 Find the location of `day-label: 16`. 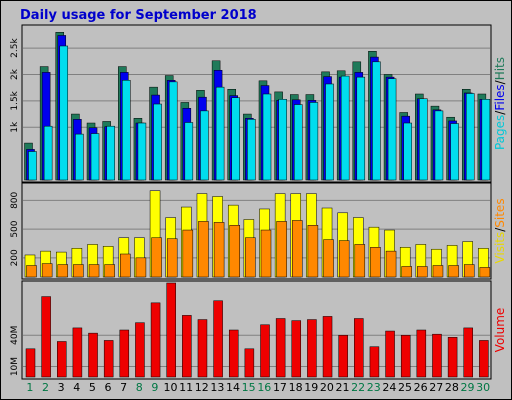

day-label: 16 is located at coordinates (264, 387).